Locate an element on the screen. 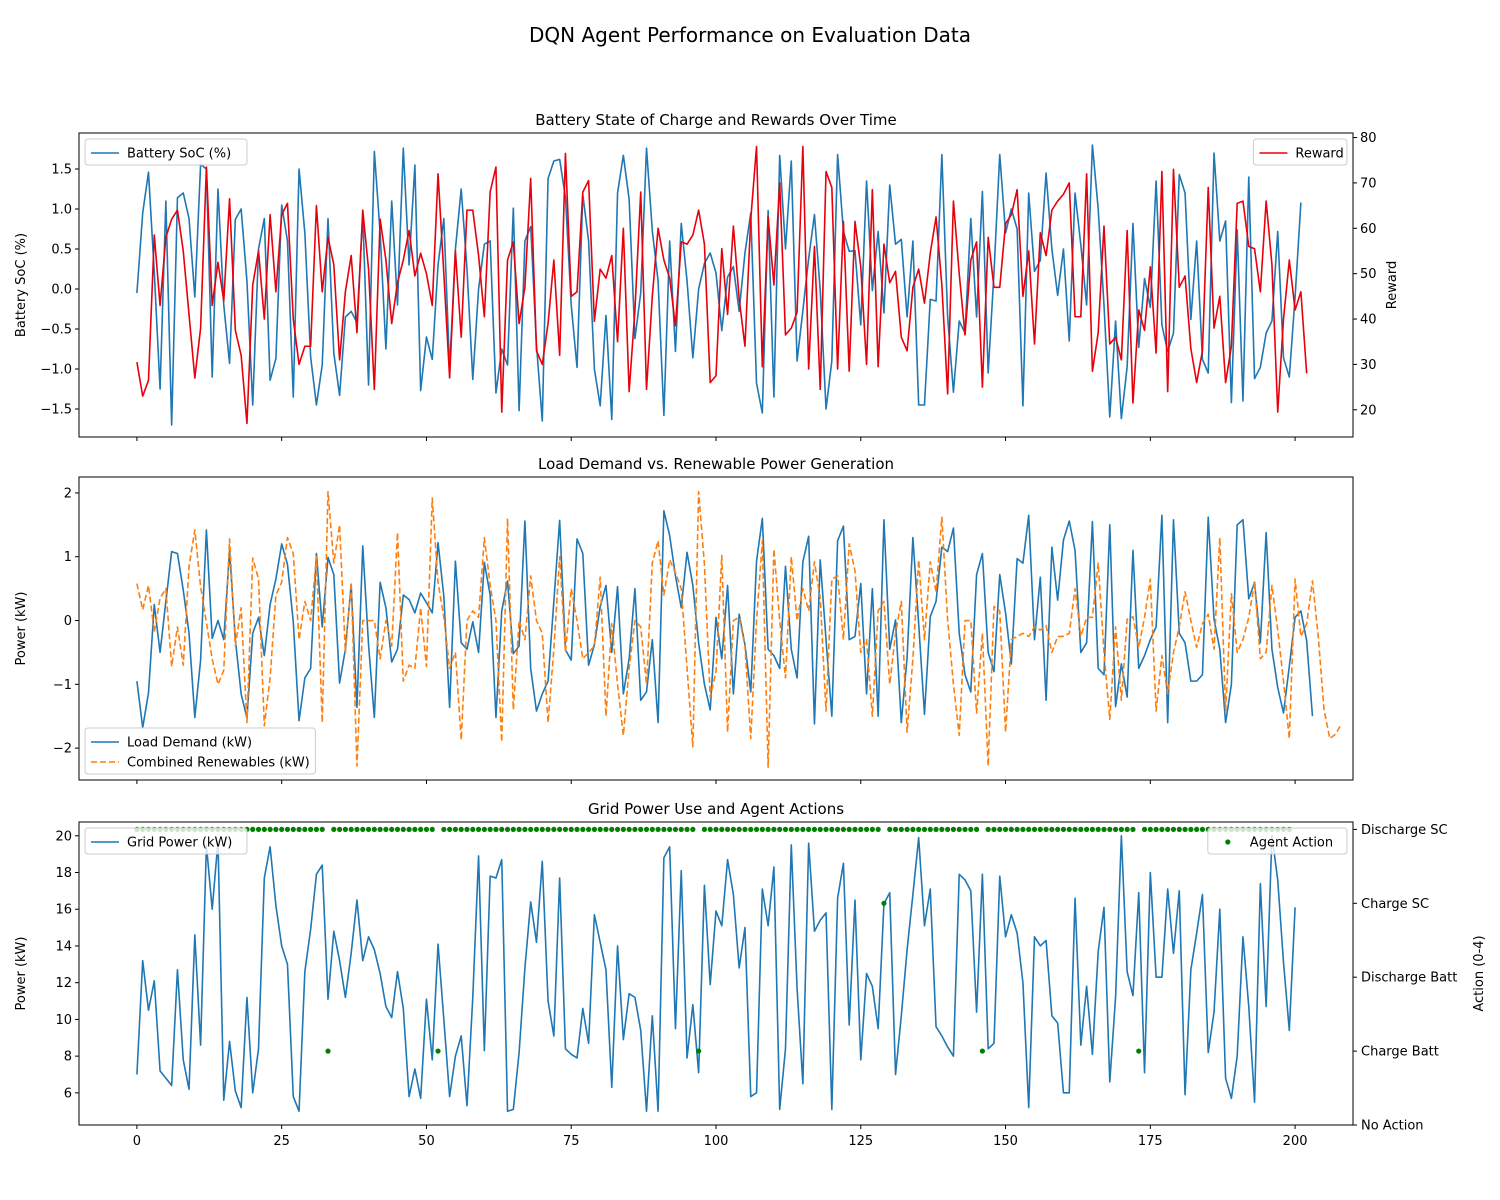  y-right-tick-label: Discharge SC is located at coordinates (1404, 830).